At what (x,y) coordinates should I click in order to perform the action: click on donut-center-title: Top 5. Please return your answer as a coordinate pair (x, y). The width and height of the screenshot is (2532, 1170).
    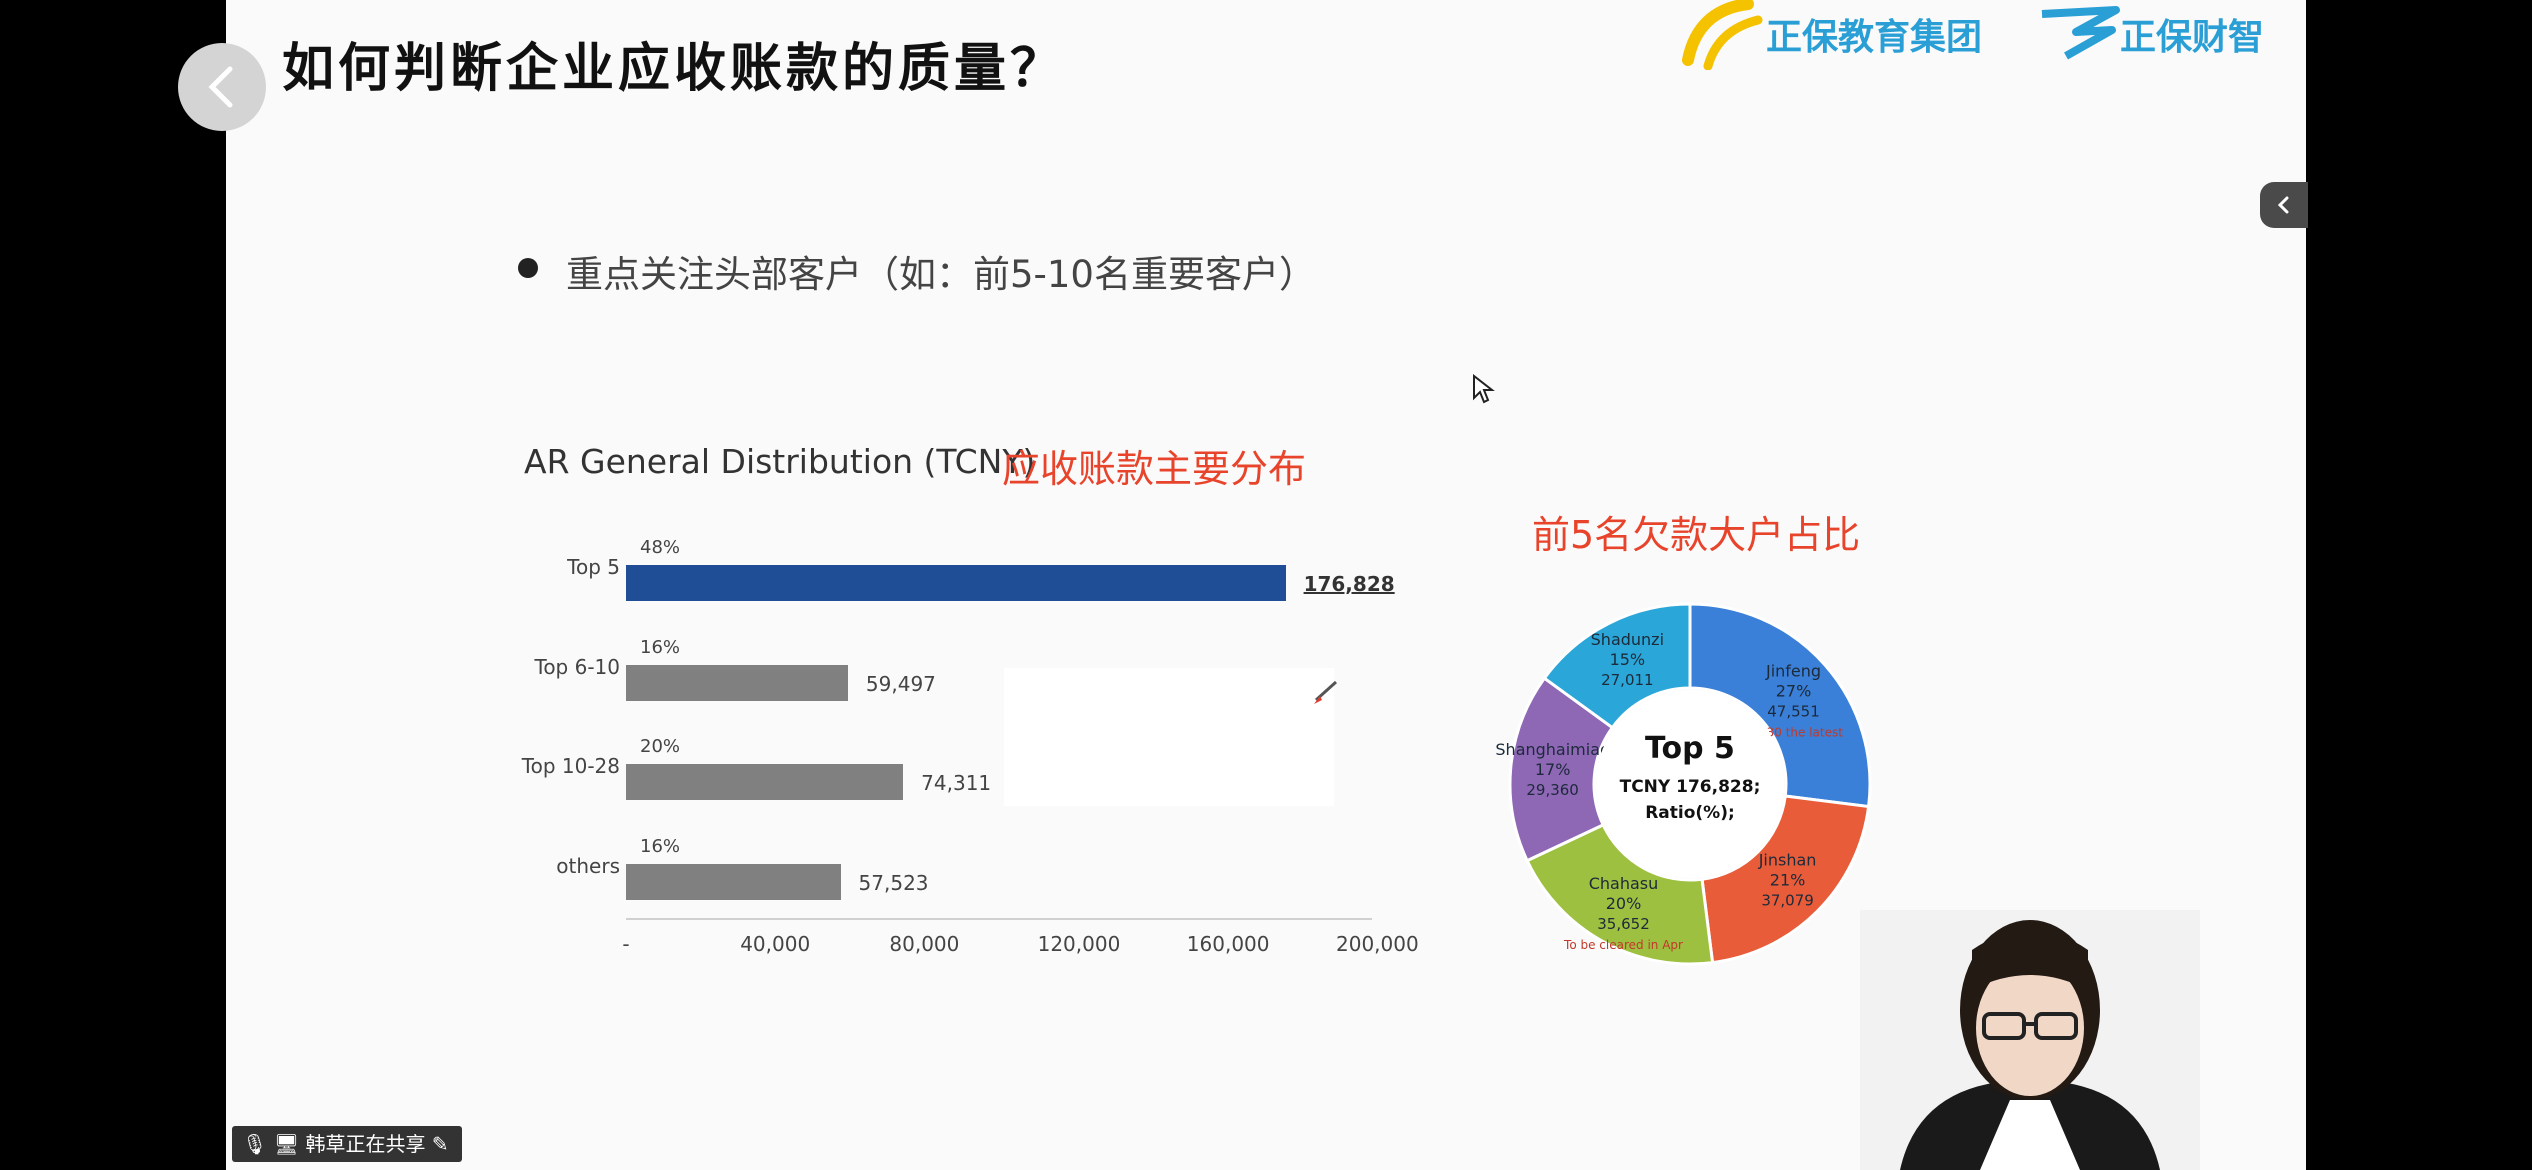
    Looking at the image, I should click on (1690, 748).